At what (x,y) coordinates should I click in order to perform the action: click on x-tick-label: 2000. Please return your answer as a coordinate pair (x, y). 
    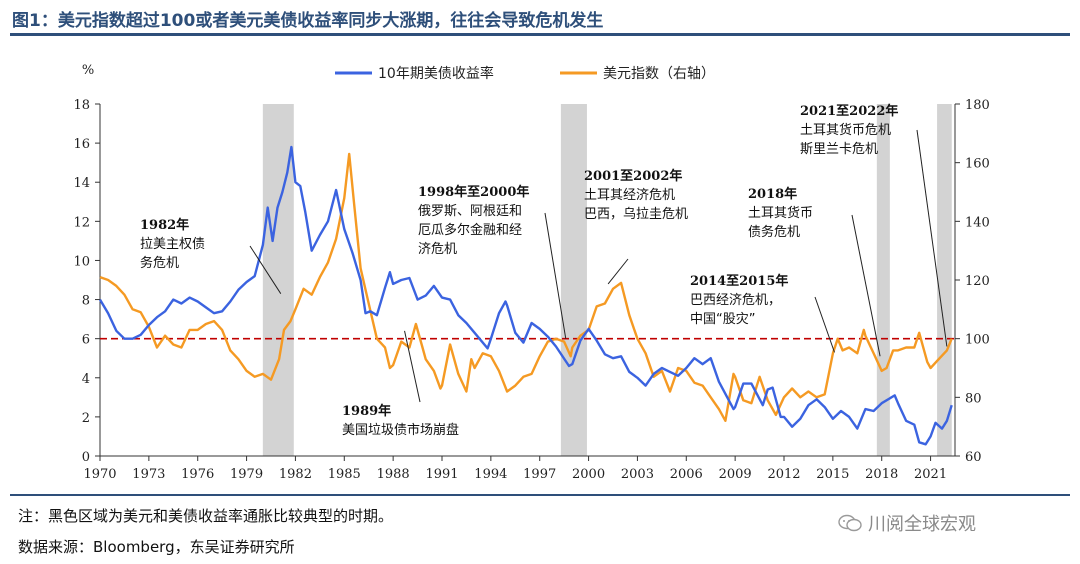
    Looking at the image, I should click on (588, 474).